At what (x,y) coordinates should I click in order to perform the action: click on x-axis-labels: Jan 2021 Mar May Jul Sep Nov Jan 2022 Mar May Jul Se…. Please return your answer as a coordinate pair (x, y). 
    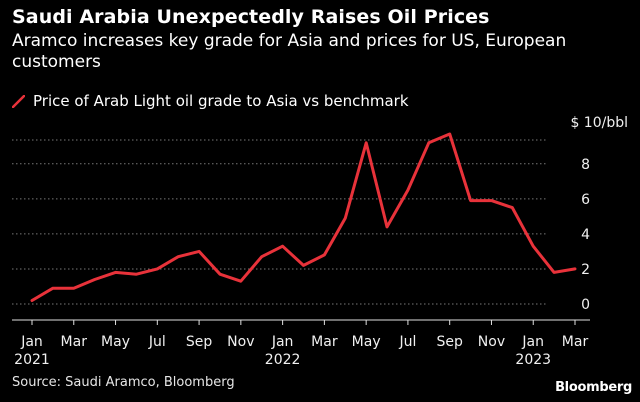
    Looking at the image, I should click on (301, 344).